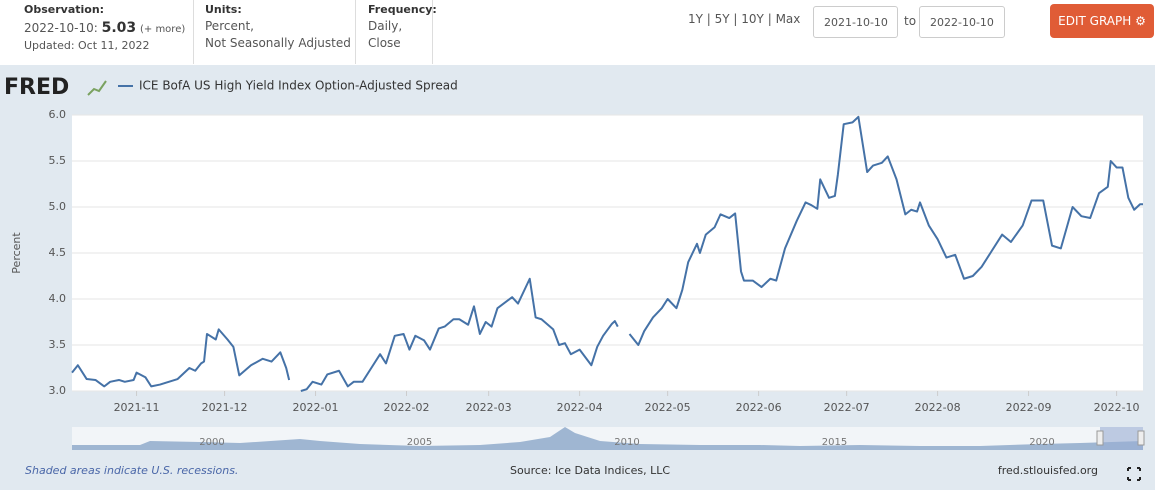 The image size is (1155, 490). I want to click on x-tick-label: 2021-11, so click(137, 407).